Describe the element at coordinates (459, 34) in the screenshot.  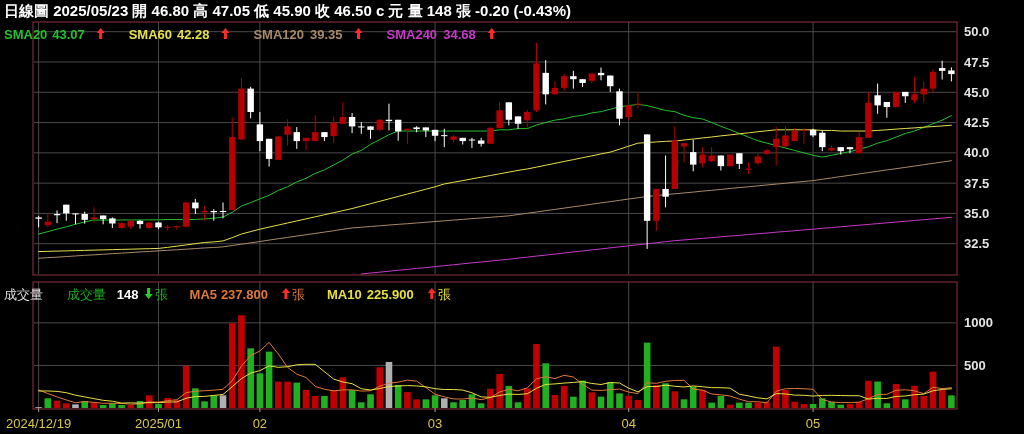
I see `annotation: 34.68` at that location.